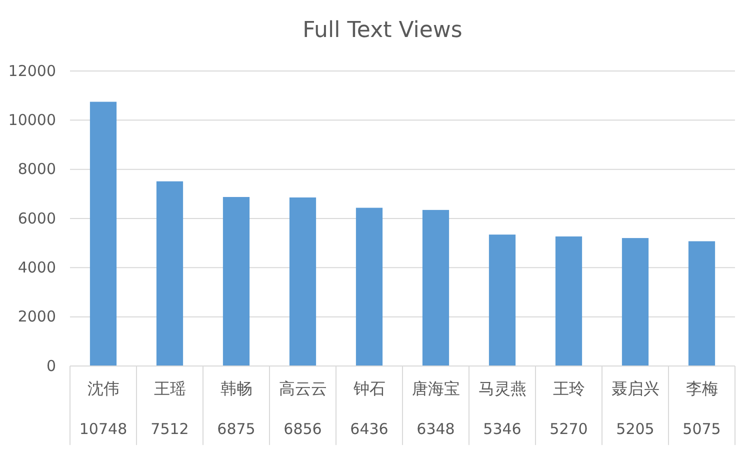 The height and width of the screenshot is (451, 745). Describe the element at coordinates (37, 267) in the screenshot. I see `y-tick-label: 4000` at that location.